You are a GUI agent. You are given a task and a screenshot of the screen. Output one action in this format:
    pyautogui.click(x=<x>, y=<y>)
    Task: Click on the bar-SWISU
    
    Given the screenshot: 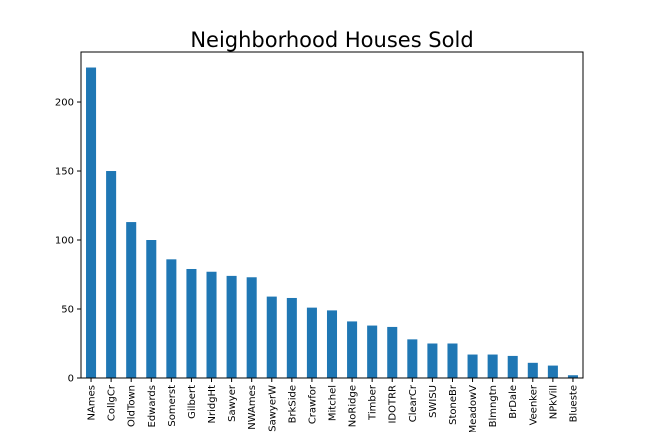 What is the action you would take?
    pyautogui.click(x=432, y=360)
    